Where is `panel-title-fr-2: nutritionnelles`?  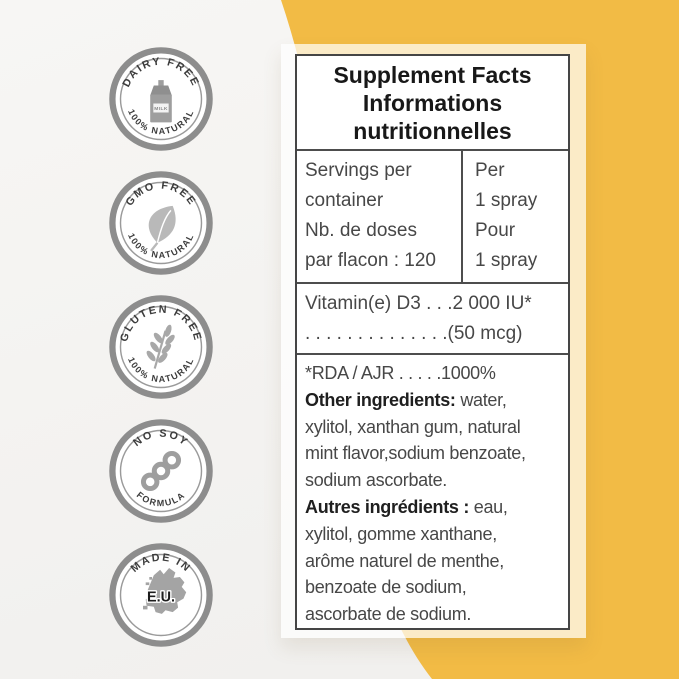
panel-title-fr-2: nutritionnelles is located at coordinates (432, 131).